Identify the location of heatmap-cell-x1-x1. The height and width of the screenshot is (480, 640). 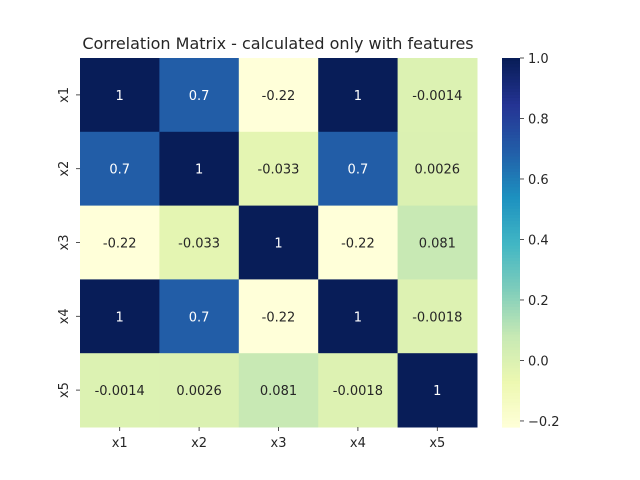
(120, 95).